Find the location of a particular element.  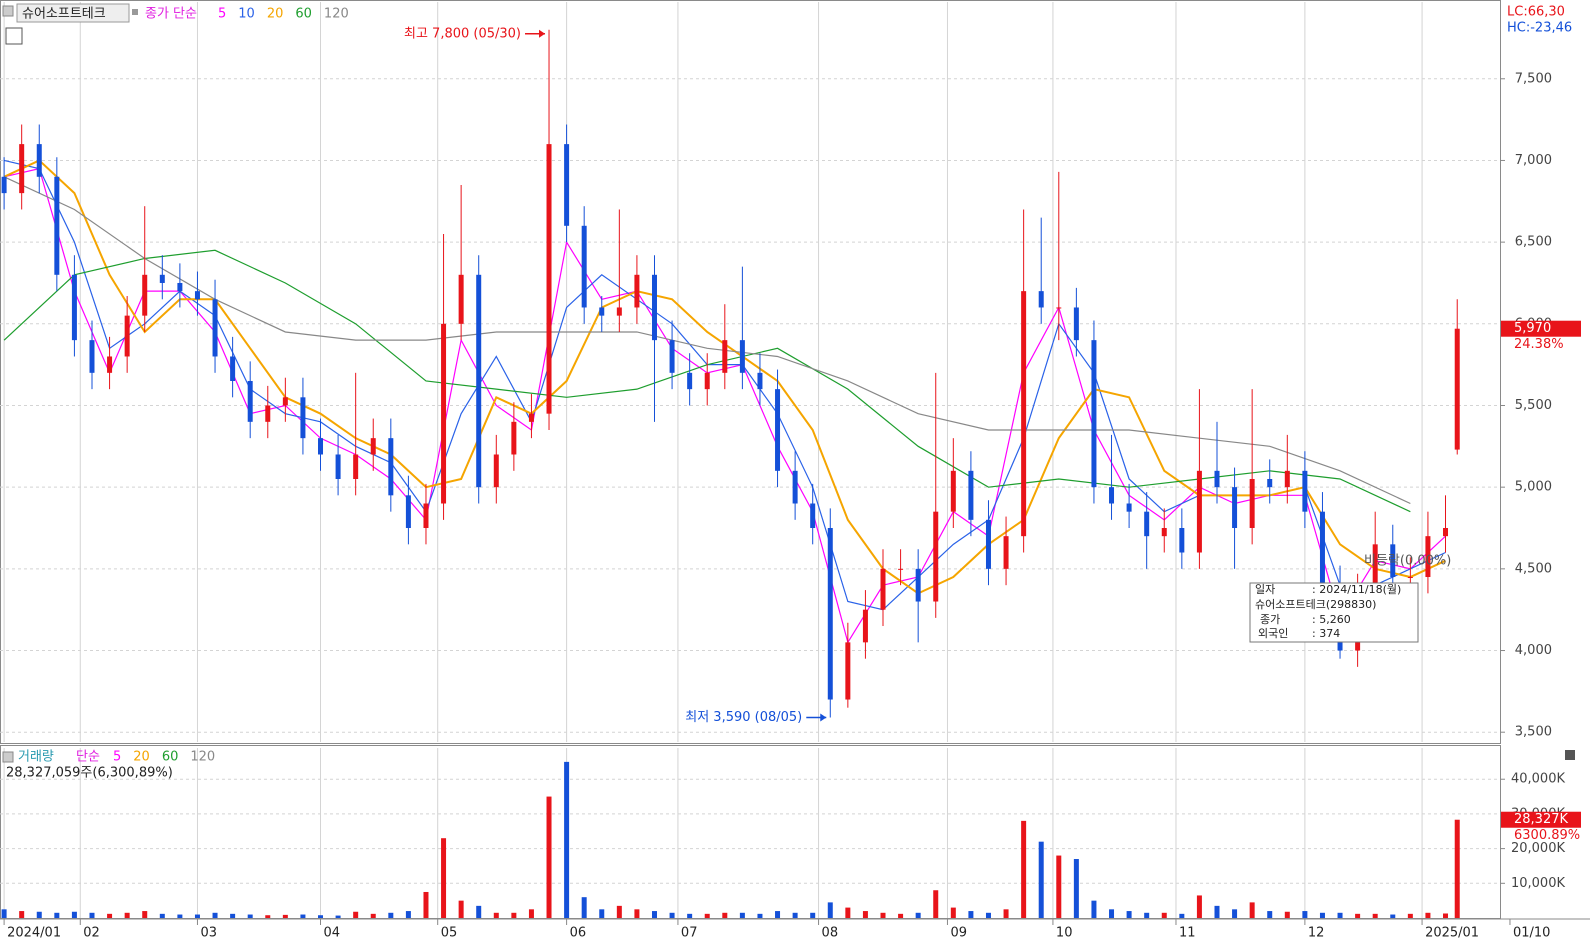

high-arrow-head is located at coordinates (542, 33).